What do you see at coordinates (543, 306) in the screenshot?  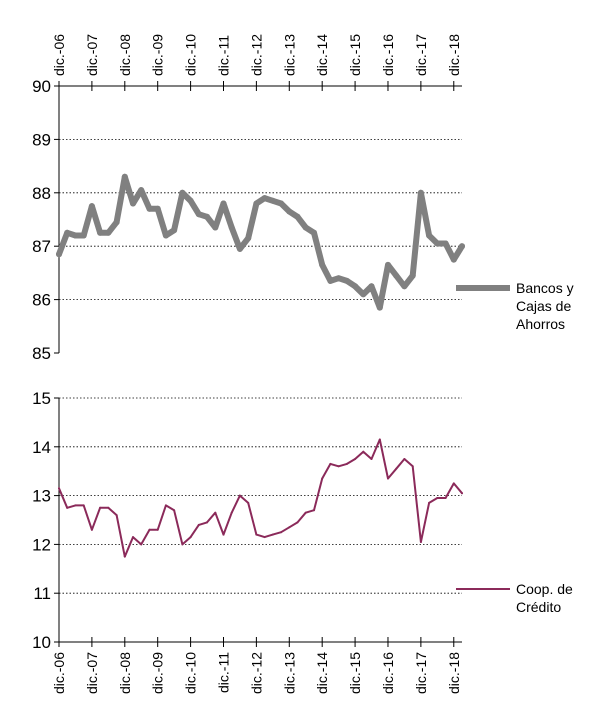 I see `legend-label-line: Cajas de` at bounding box center [543, 306].